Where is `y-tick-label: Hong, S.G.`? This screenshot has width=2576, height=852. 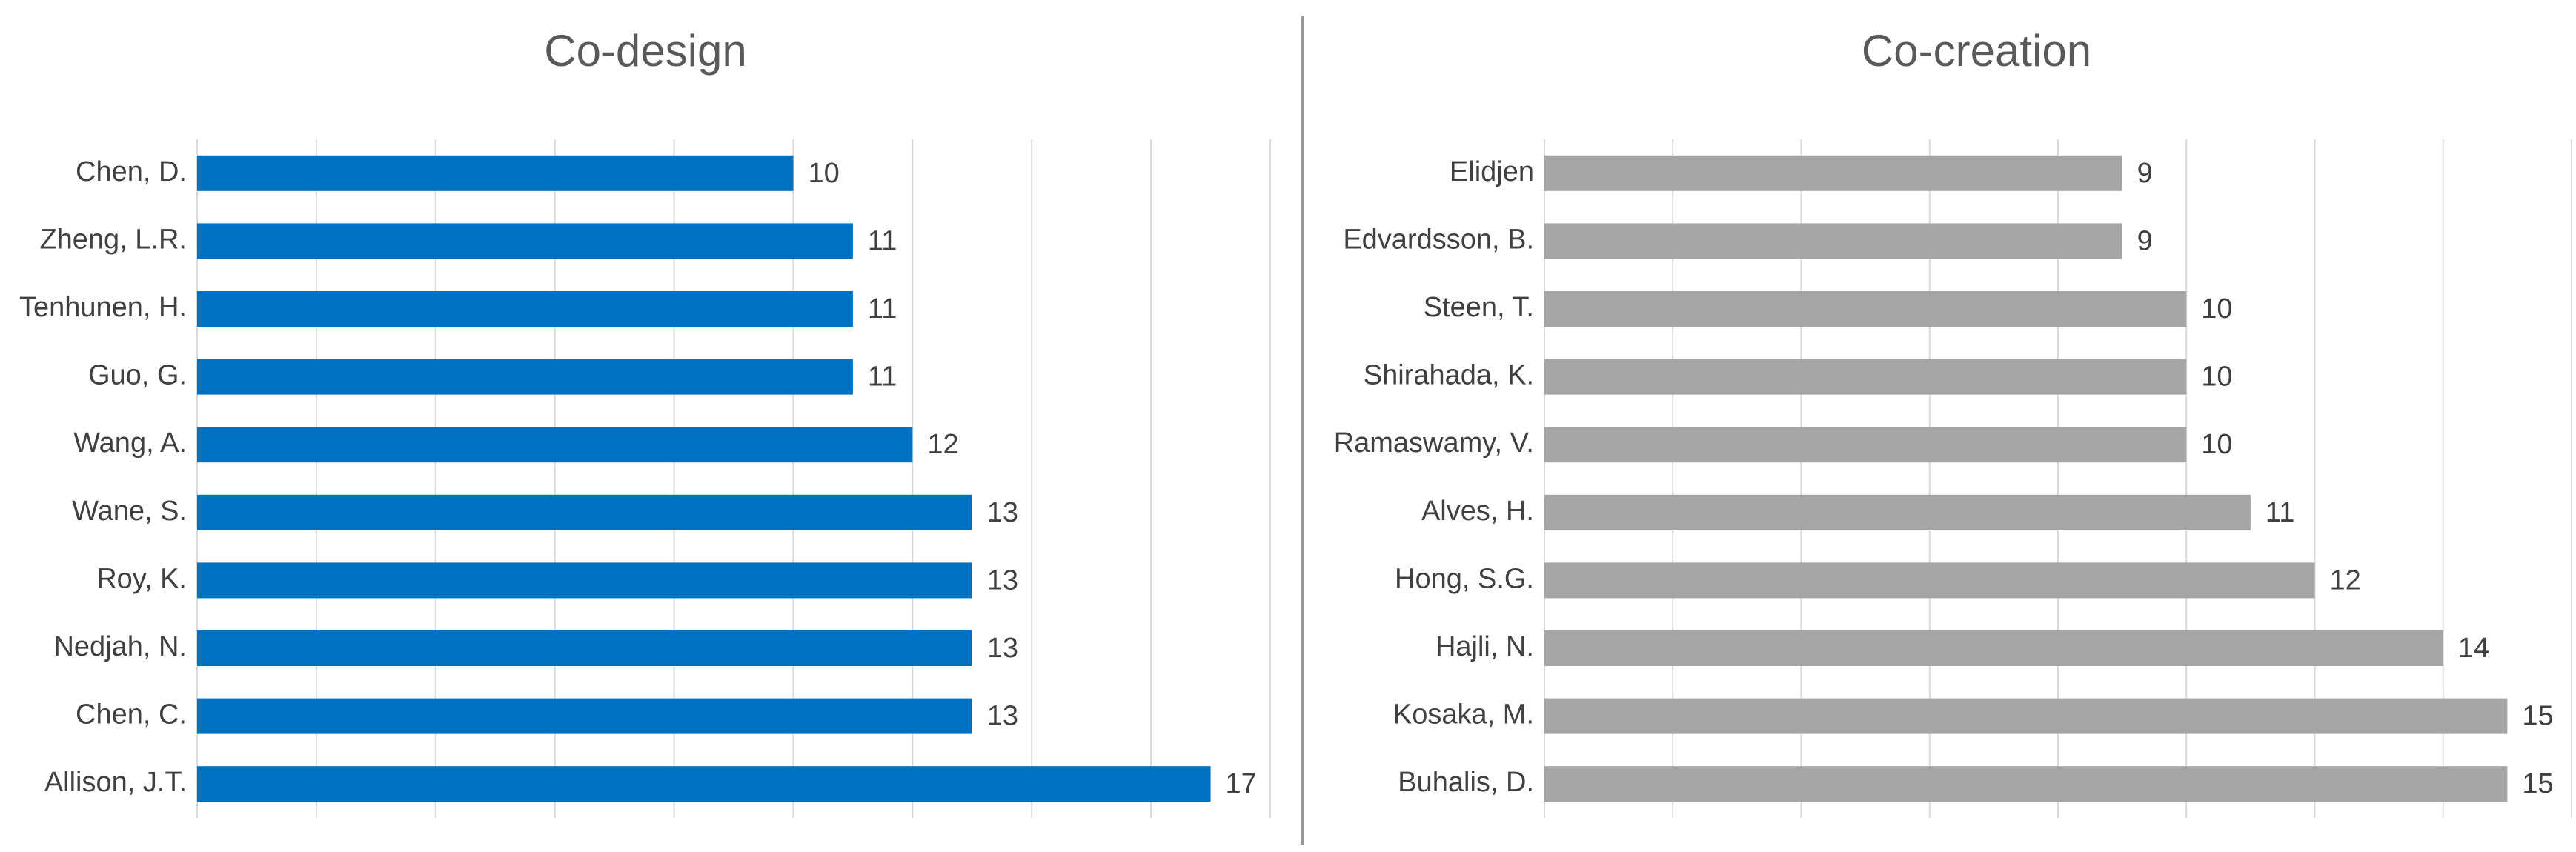
y-tick-label: Hong, S.G. is located at coordinates (1464, 579).